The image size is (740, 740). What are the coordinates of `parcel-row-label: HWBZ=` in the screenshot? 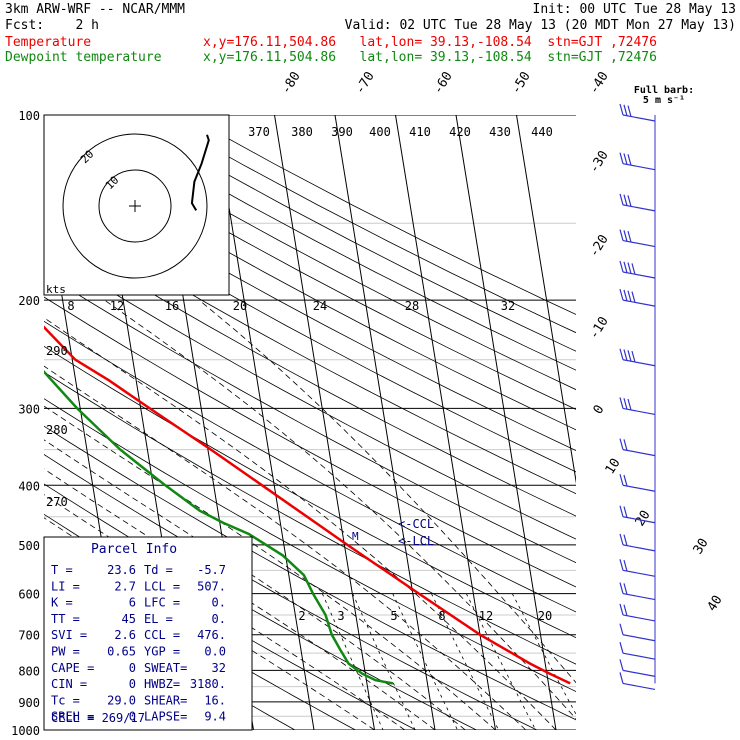 It's located at (162, 684).